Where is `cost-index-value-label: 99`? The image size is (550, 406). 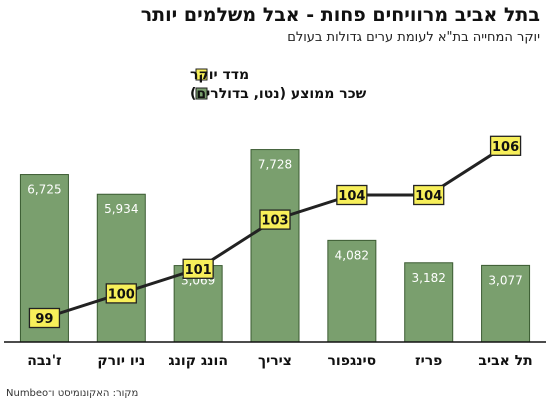
cost-index-value-label: 99 is located at coordinates (44, 319).